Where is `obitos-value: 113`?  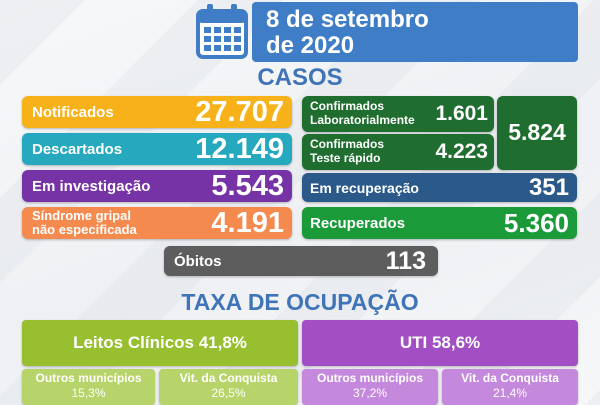
obitos-value: 113 is located at coordinates (405, 261).